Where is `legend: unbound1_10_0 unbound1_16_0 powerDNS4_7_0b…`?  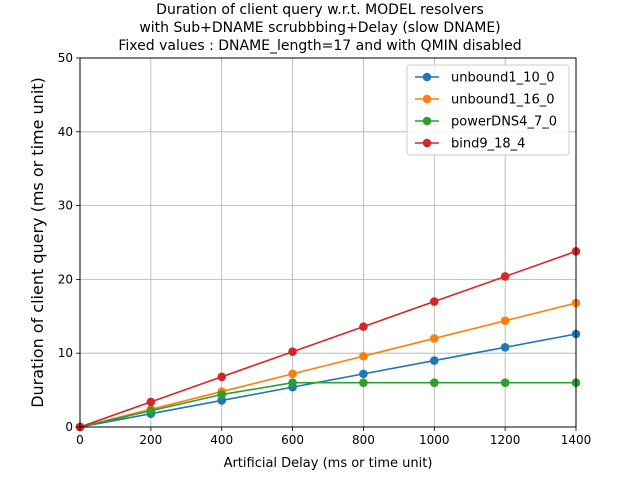
legend: unbound1_10_0 unbound1_16_0 powerDNS4_7_0b… is located at coordinates (488, 110).